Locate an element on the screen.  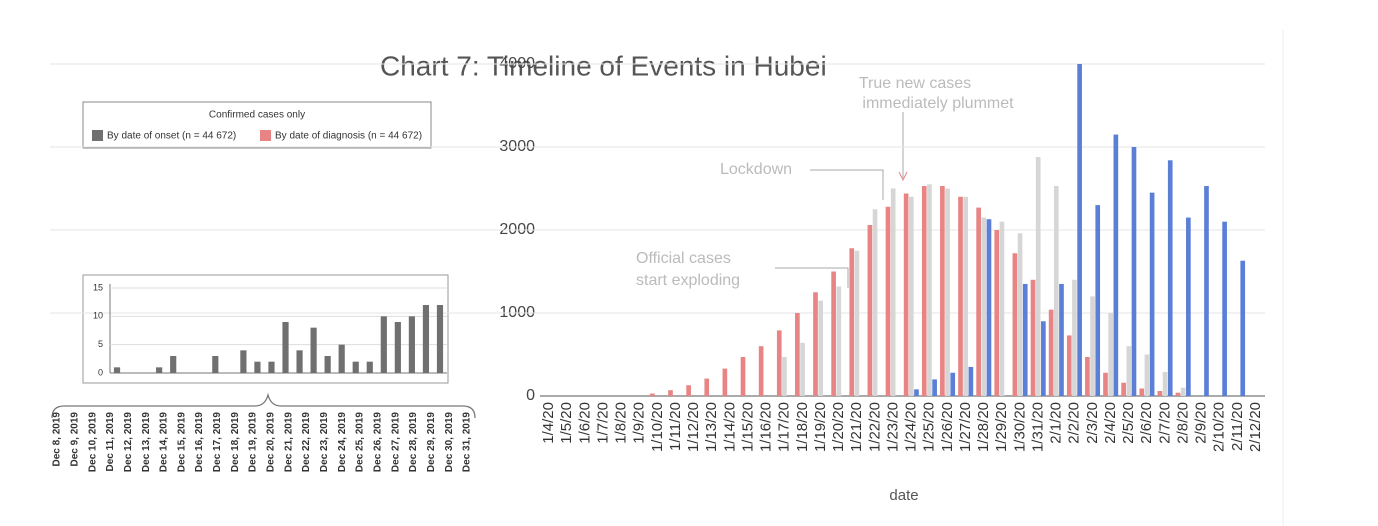
x-tick-label: Dec 12, 2019 is located at coordinates (128, 442).